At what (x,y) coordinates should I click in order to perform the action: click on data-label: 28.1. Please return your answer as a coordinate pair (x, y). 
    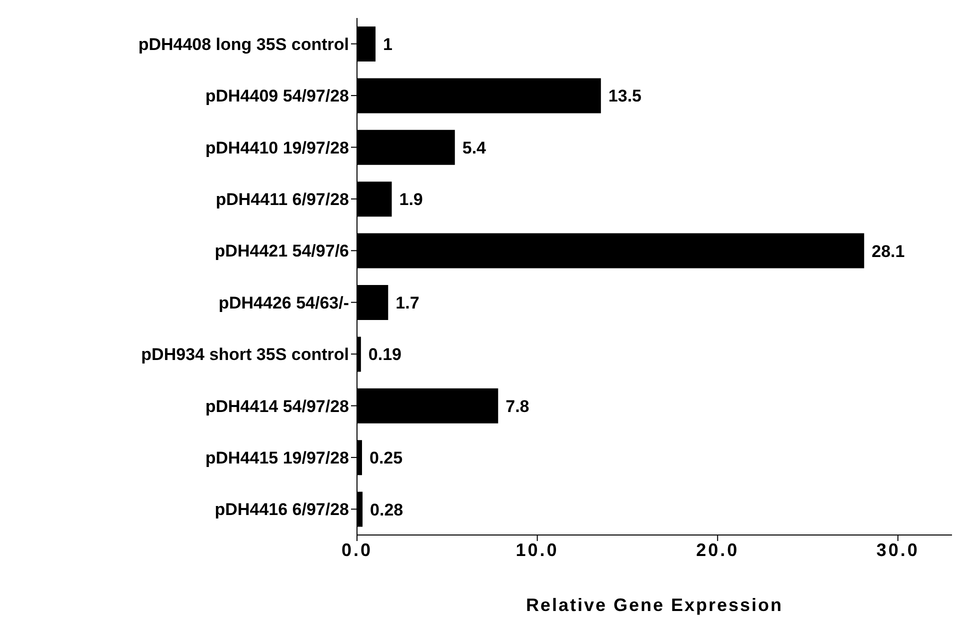
    Looking at the image, I should click on (888, 251).